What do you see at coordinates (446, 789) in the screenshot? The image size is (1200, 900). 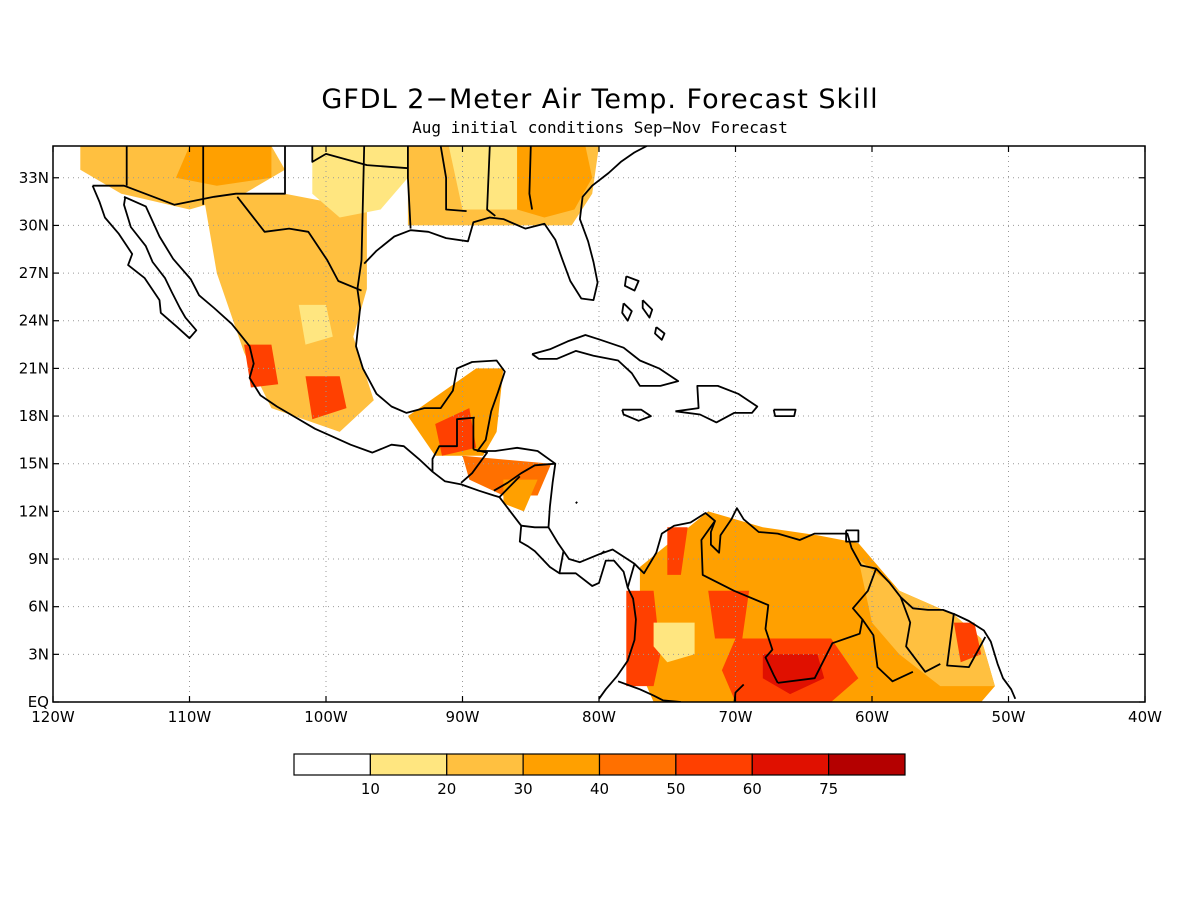 I see `legend-label: 20` at bounding box center [446, 789].